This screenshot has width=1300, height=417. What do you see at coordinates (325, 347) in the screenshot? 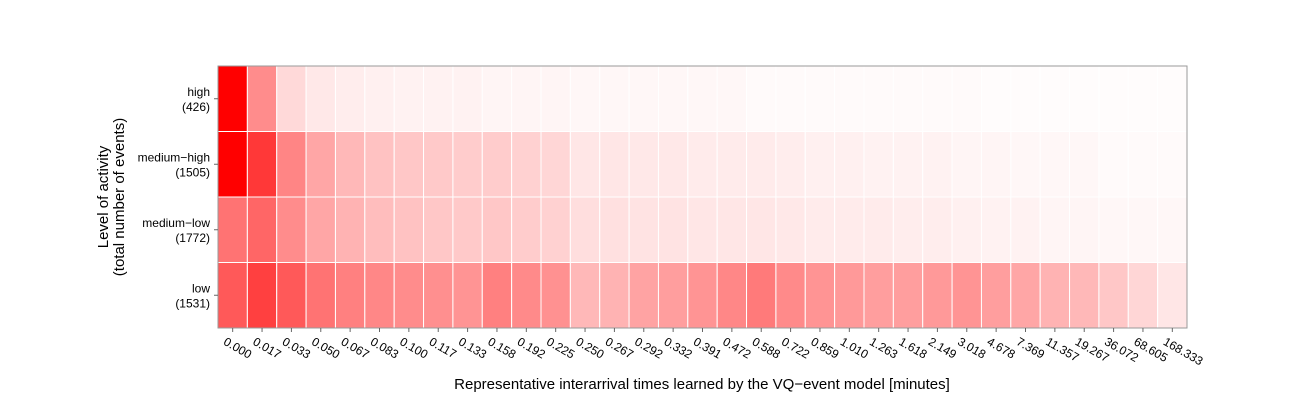
I see `x-tick-label: 0.050` at bounding box center [325, 347].